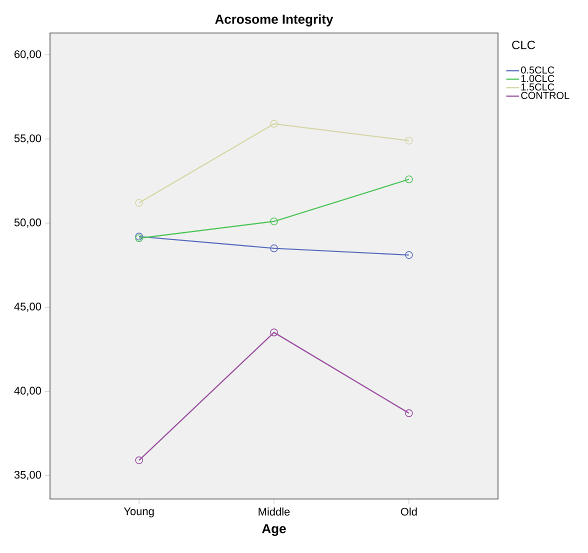 This screenshot has height=553, width=588. I want to click on legend-title: CLC, so click(524, 45).